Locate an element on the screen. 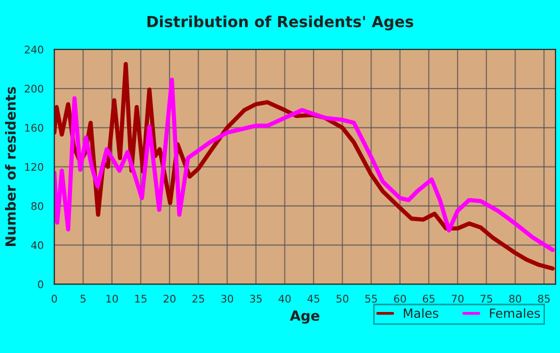  x-tick-label: 85 is located at coordinates (544, 298).